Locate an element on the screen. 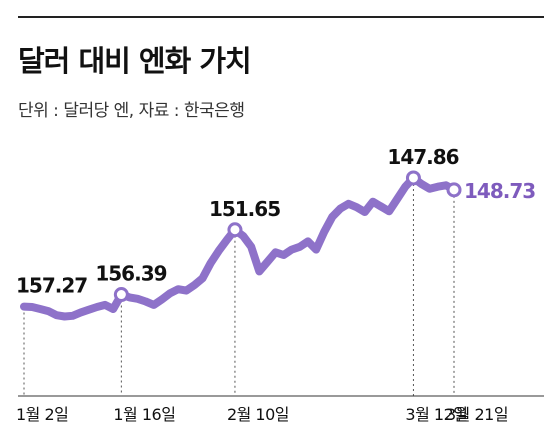 Image resolution: width=560 pixels, height=448 pixels. data-label: 157.27 is located at coordinates (51, 286).